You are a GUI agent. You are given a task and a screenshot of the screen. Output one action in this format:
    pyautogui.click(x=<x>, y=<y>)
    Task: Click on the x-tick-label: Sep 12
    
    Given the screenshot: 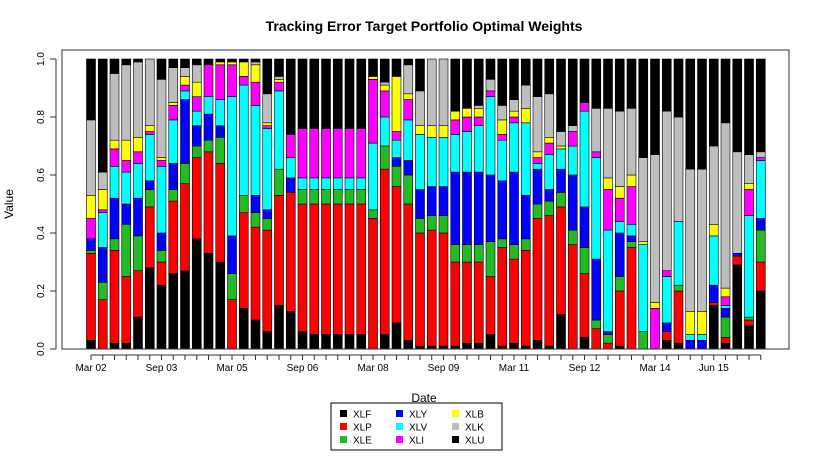 What is the action you would take?
    pyautogui.click(x=585, y=368)
    